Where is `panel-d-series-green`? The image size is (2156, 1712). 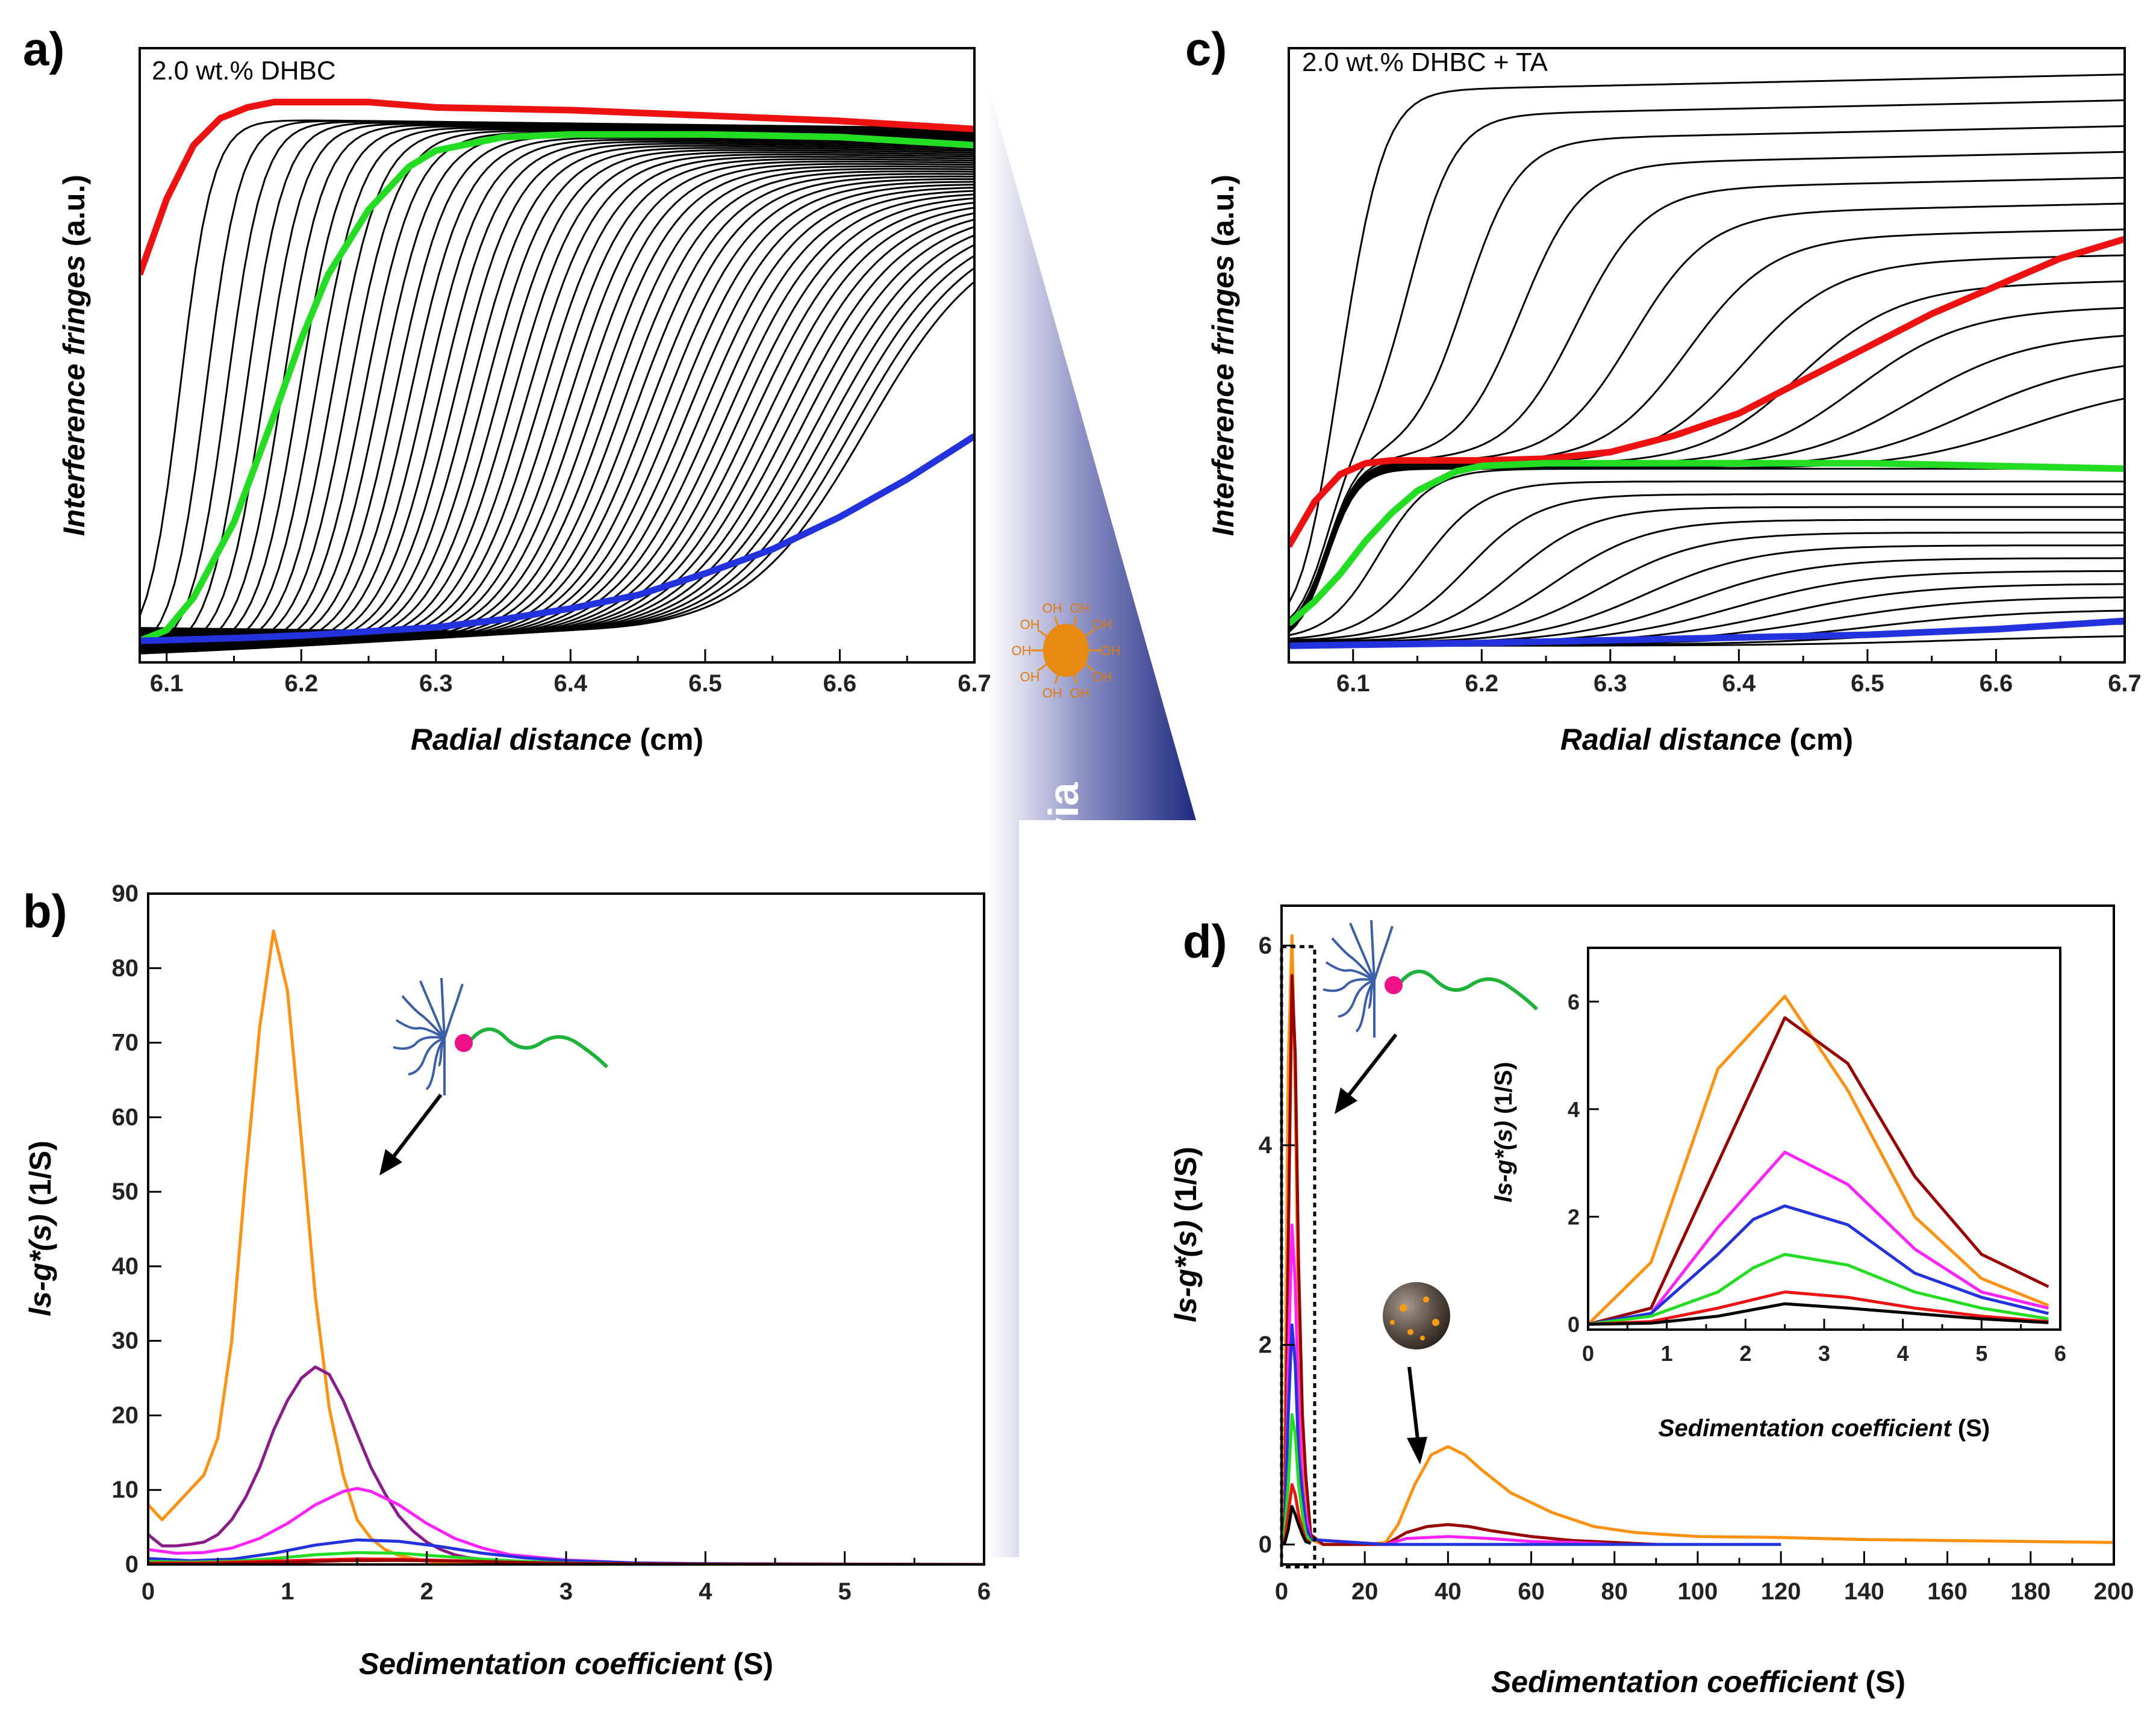
panel-d-series-green is located at coordinates (1297, 1479).